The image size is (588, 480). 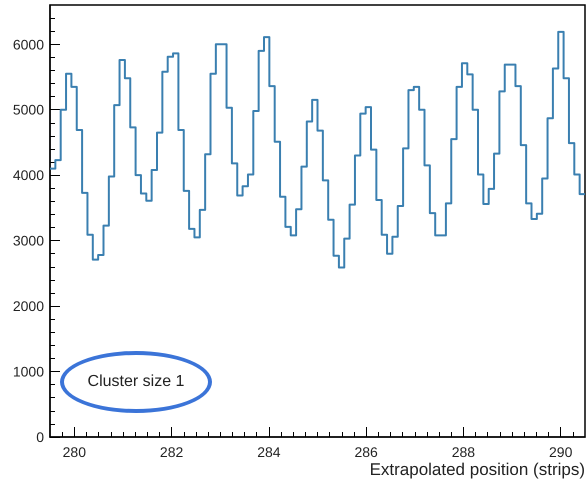 I want to click on x-tick-label: 290, so click(x=561, y=452).